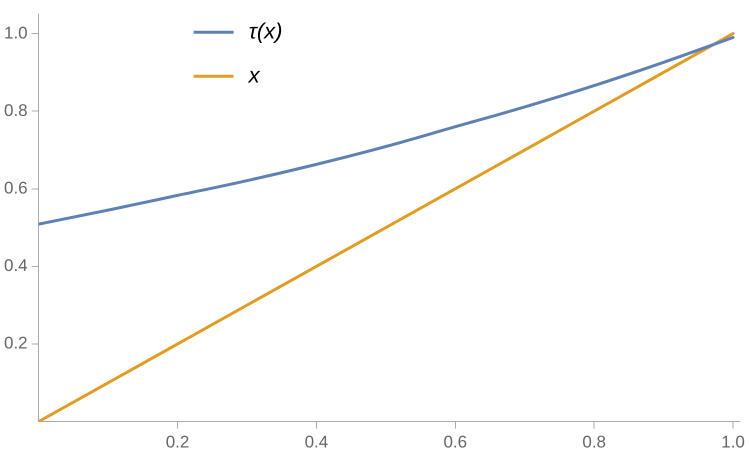 The height and width of the screenshot is (465, 750). What do you see at coordinates (16, 110) in the screenshot?
I see `y-tick-label: 0.8` at bounding box center [16, 110].